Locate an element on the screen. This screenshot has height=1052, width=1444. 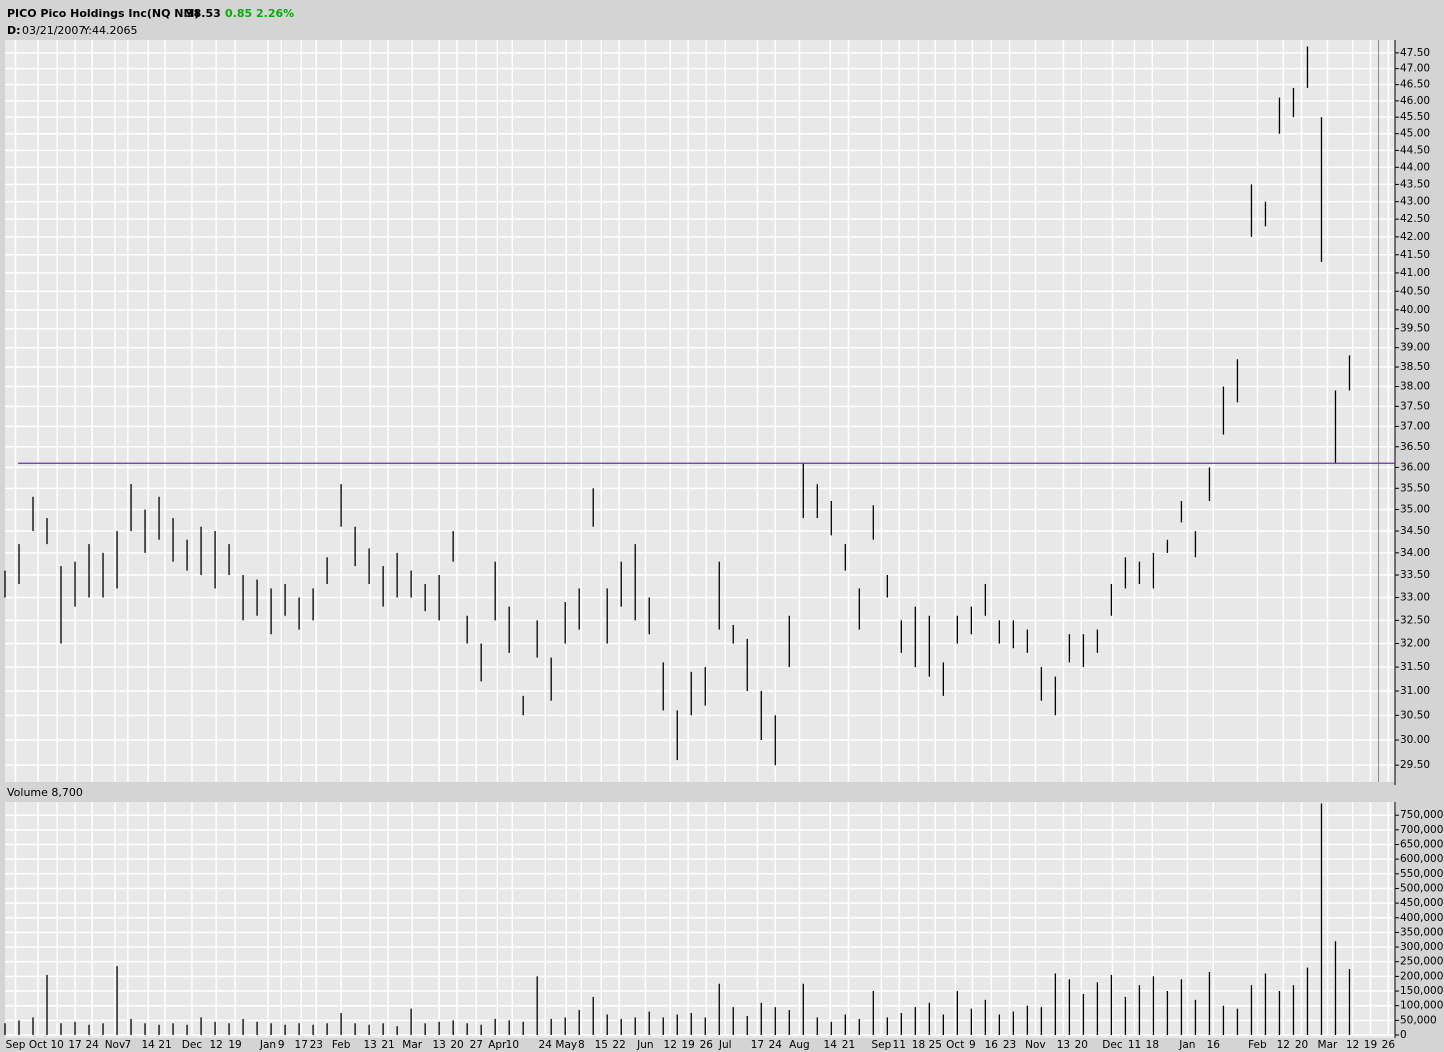
y-tick-label: 47.50 is located at coordinates (1415, 53).